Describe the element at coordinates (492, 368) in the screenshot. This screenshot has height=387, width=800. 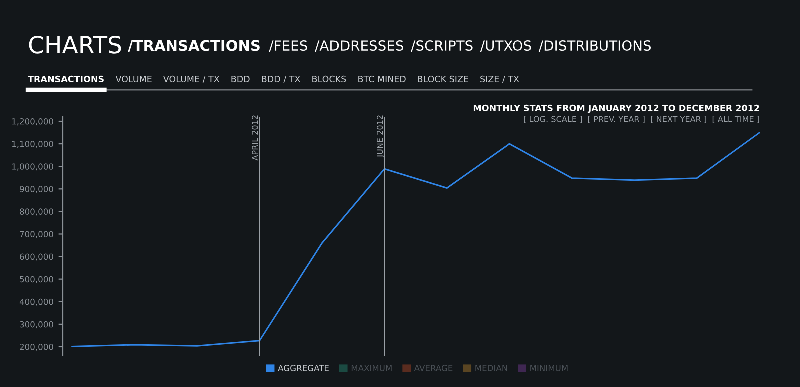
I see `legend-label: MEDIAN` at that location.